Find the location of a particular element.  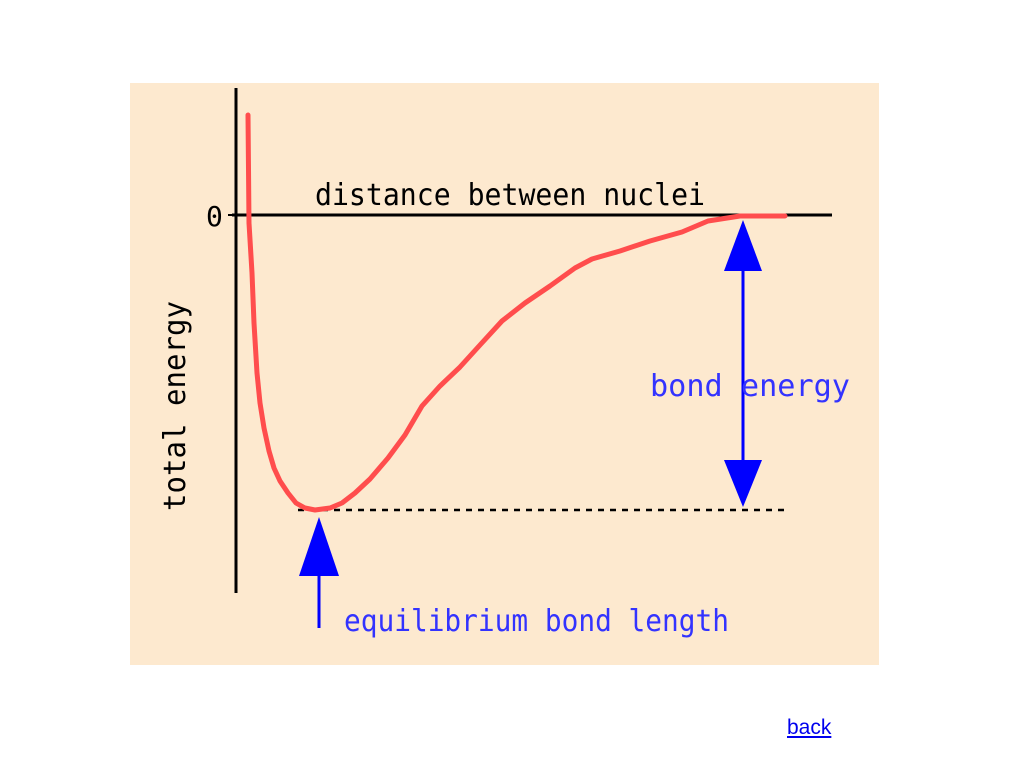

y-axis-label: total energy is located at coordinates (175, 406).